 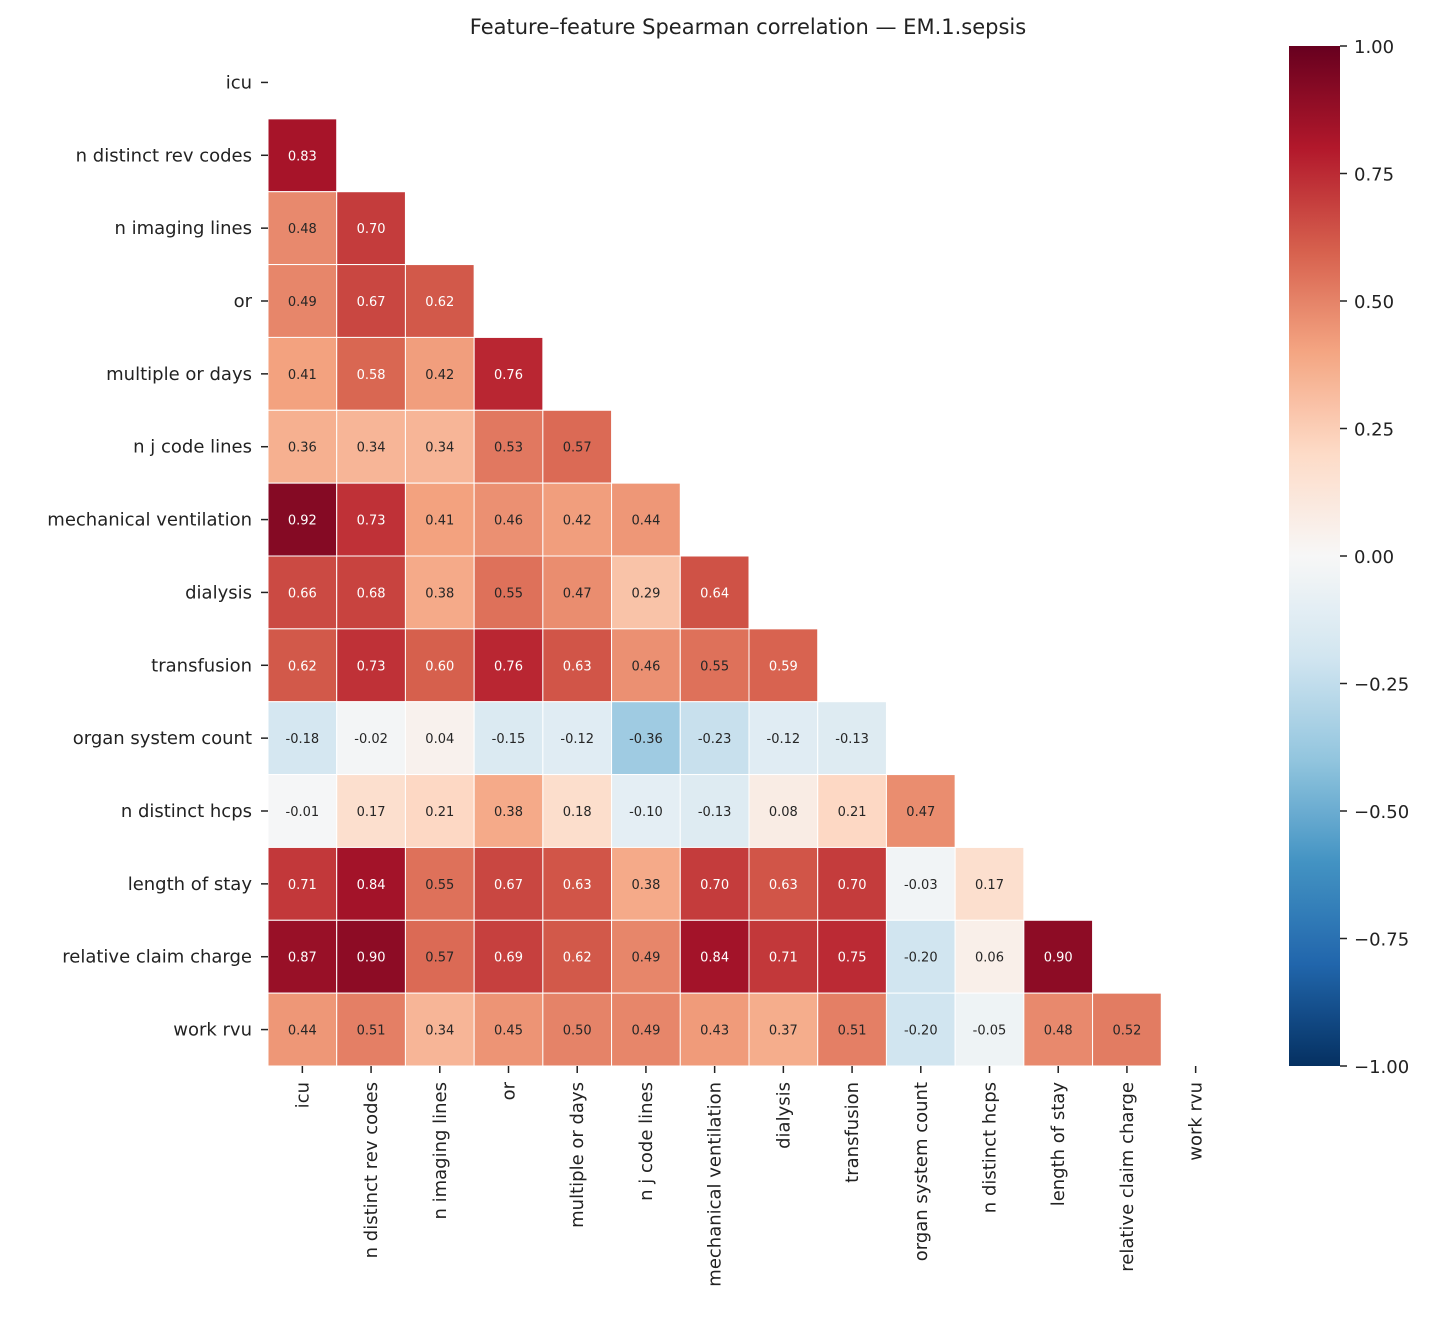 I want to click on cell-annotation: 0.38, so click(x=645, y=885).